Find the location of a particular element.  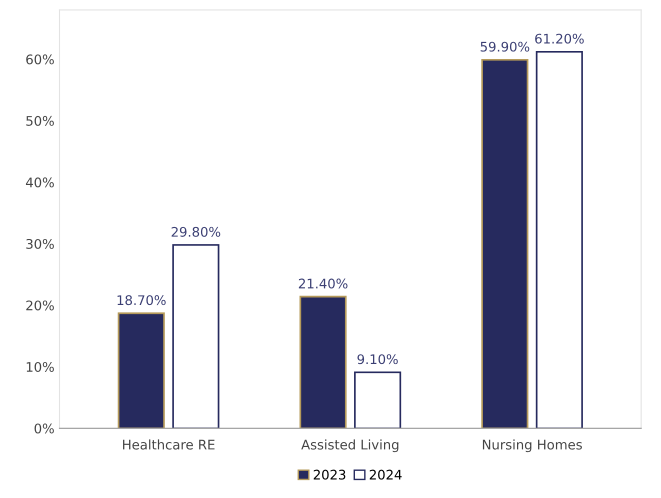

x-tick-label: Nursing Homes is located at coordinates (532, 445).